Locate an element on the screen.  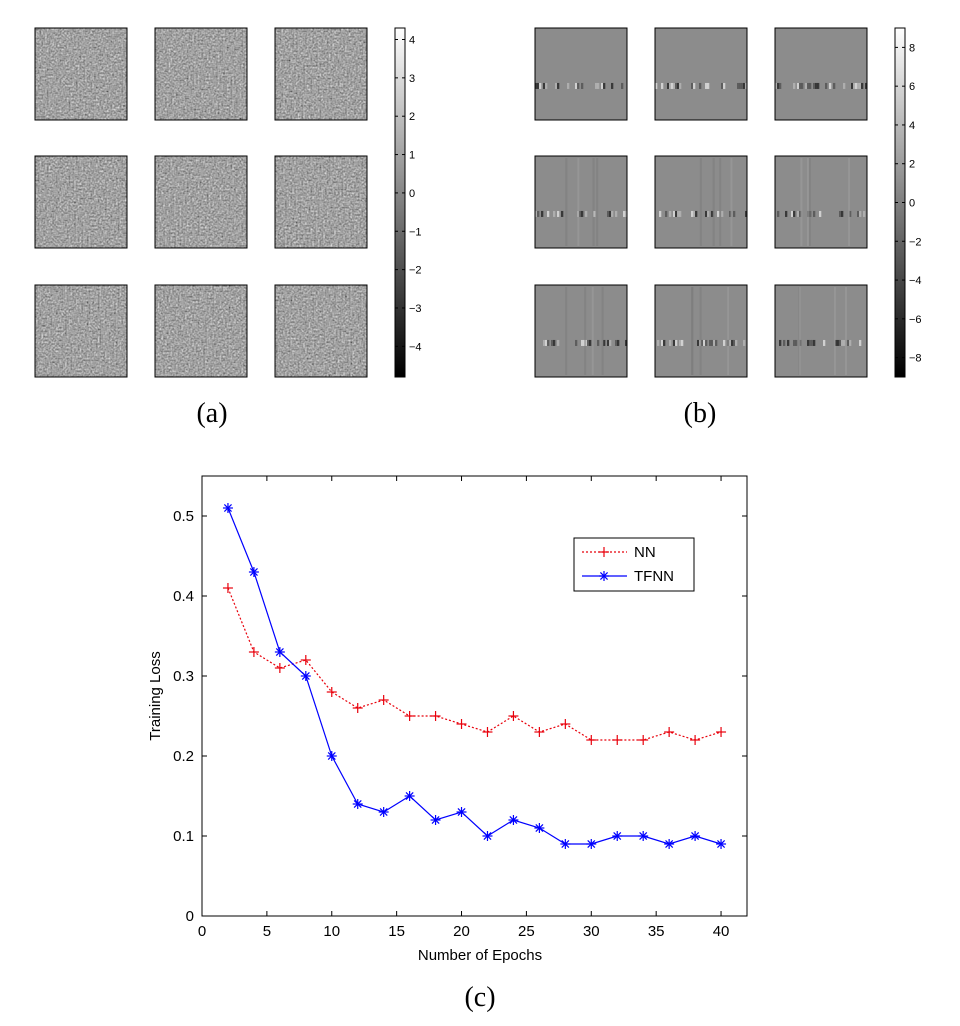
series-nn is located at coordinates (474, 664).